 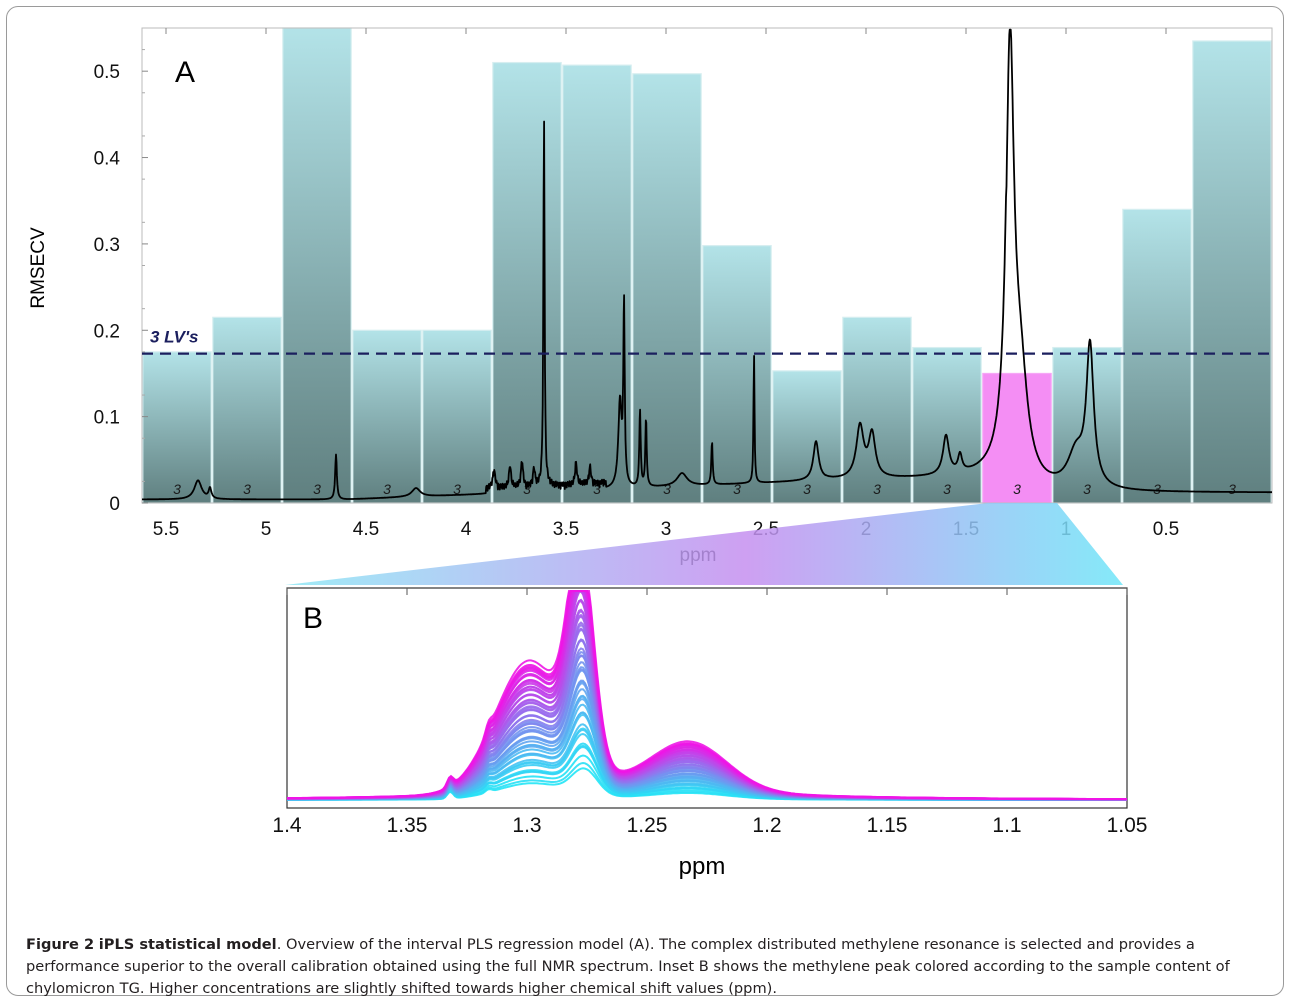 What do you see at coordinates (107, 418) in the screenshot?
I see `y-tick-label: 0.1` at bounding box center [107, 418].